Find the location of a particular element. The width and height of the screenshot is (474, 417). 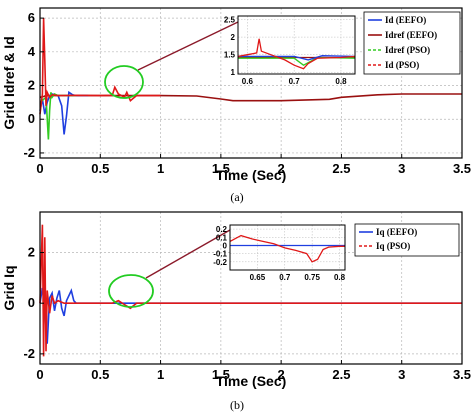

p2-legend-label-0: Iq (EEFO) is located at coordinates (396, 232).